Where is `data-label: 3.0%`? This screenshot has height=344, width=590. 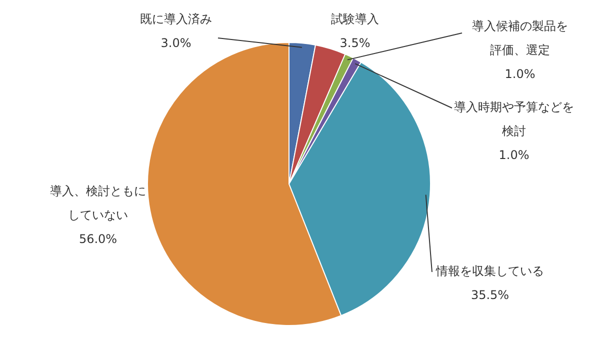
data-label: 3.0% is located at coordinates (176, 43).